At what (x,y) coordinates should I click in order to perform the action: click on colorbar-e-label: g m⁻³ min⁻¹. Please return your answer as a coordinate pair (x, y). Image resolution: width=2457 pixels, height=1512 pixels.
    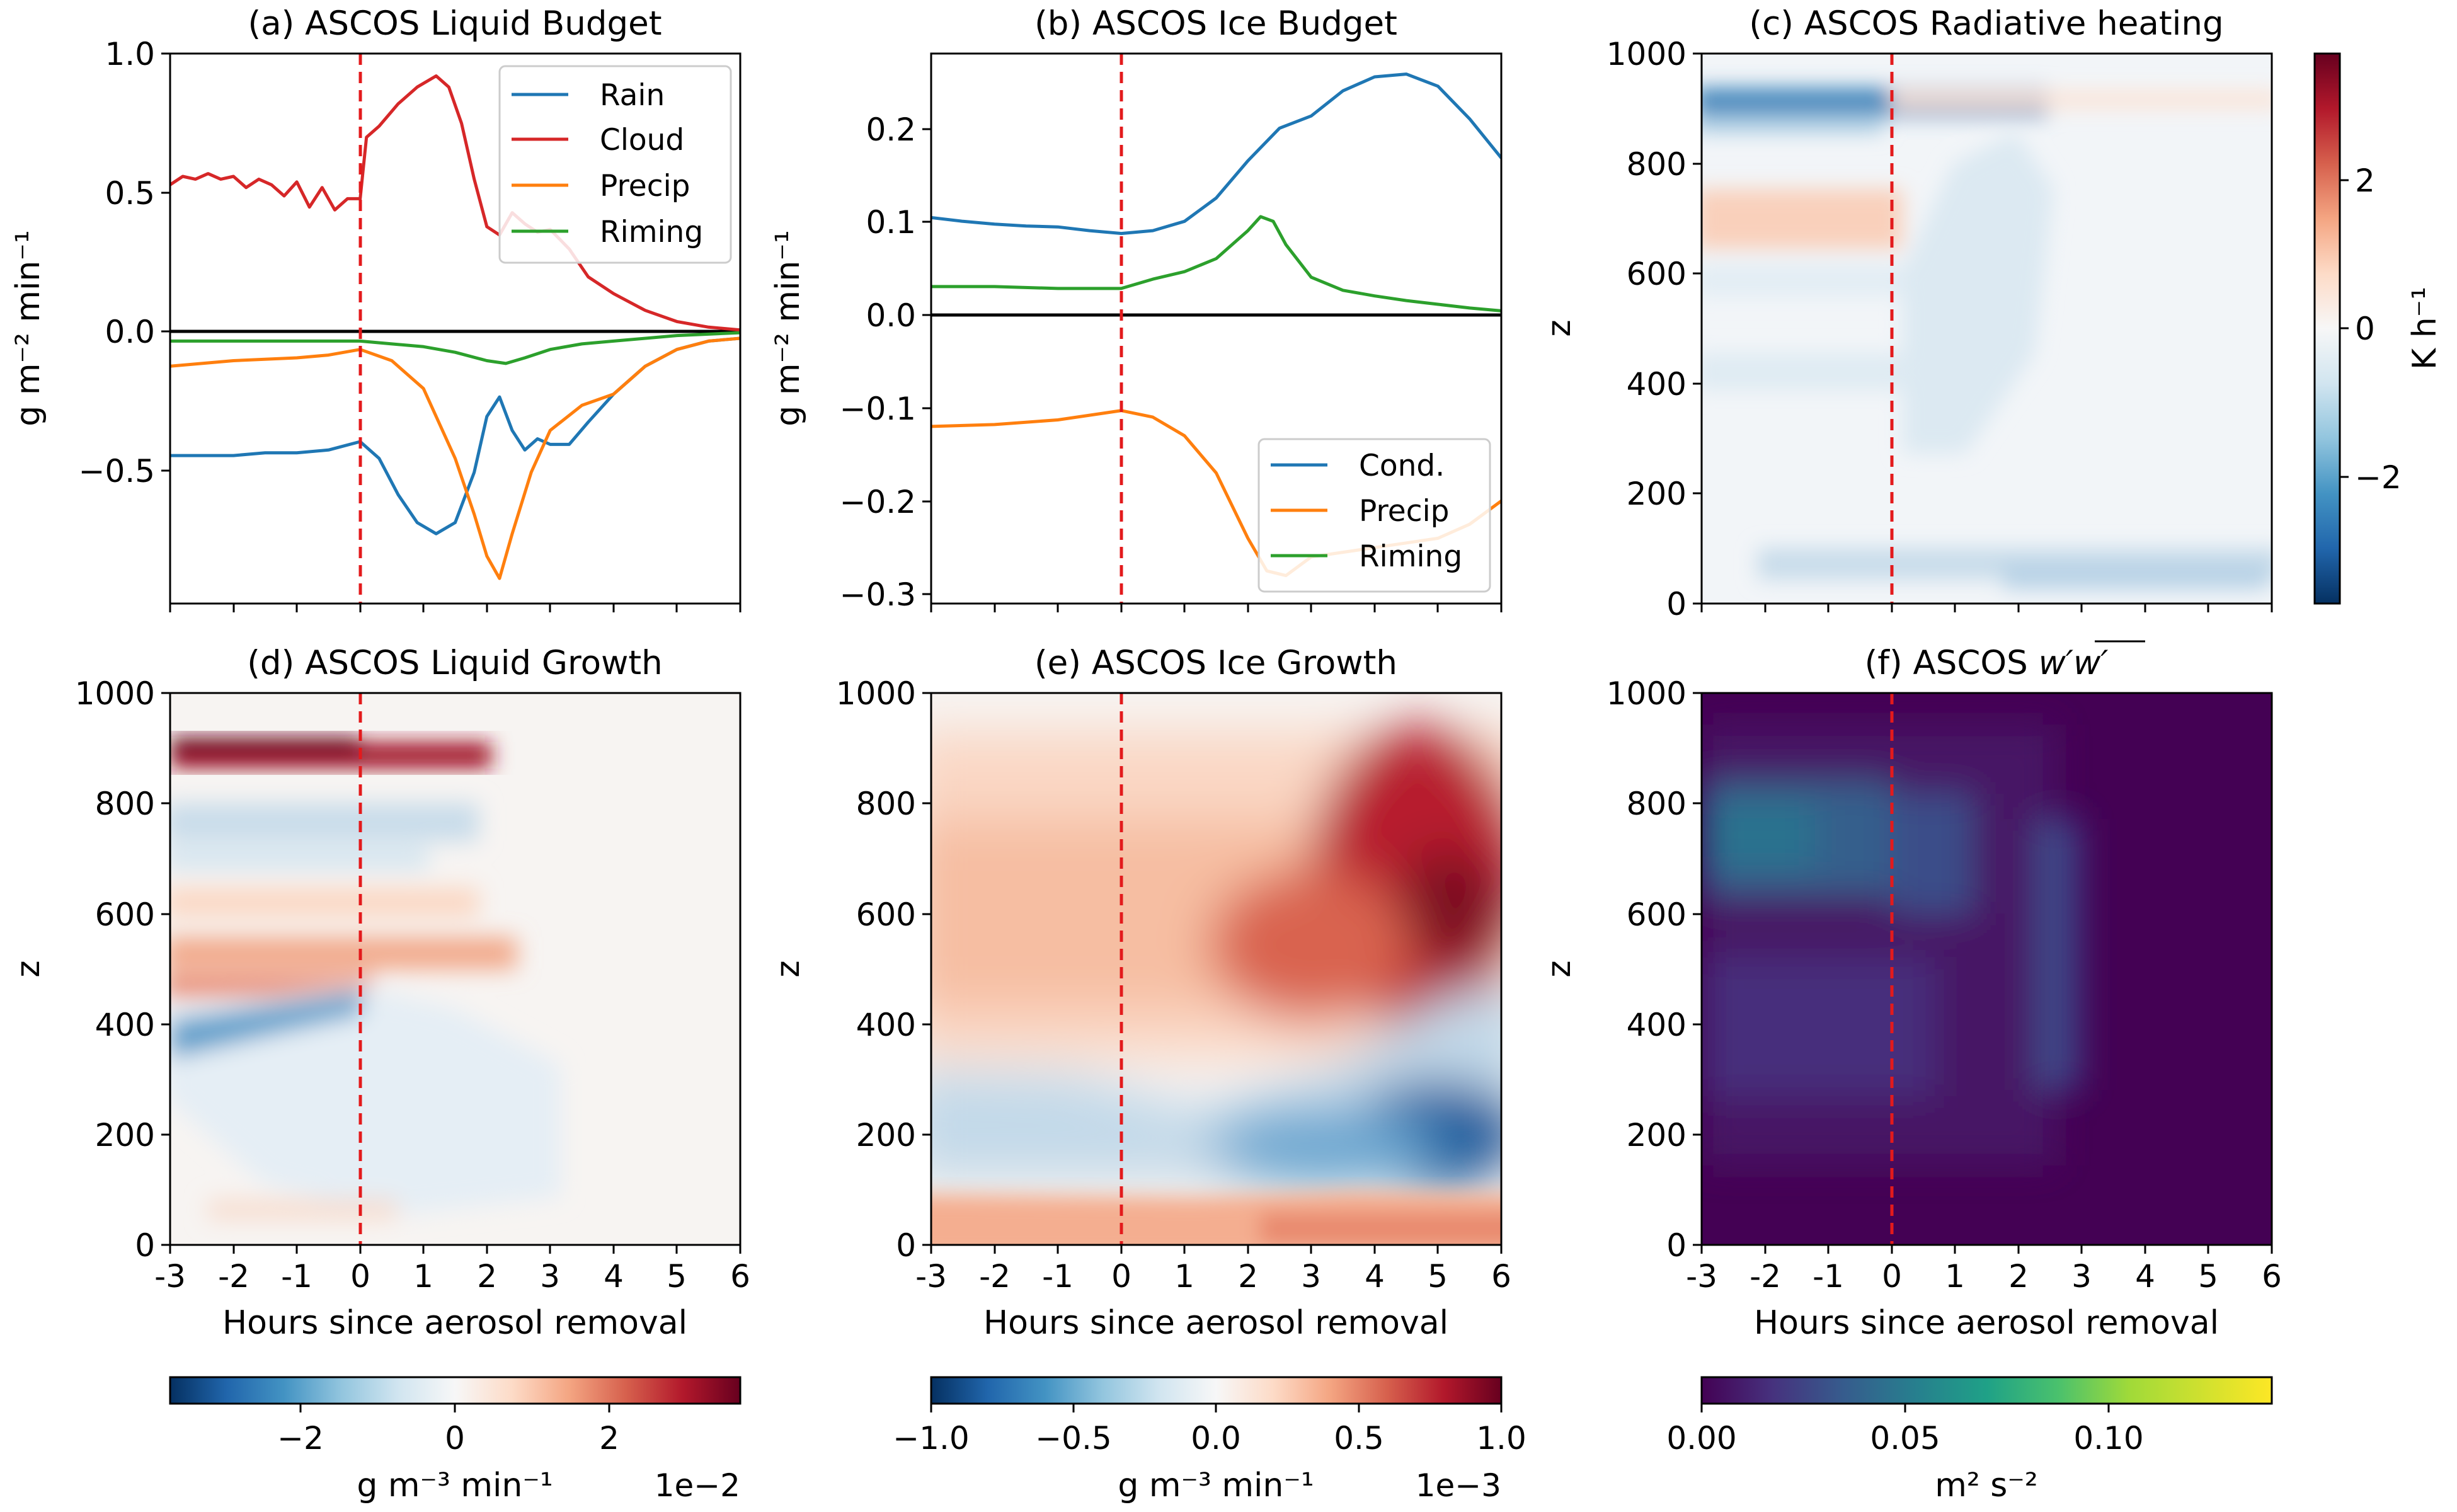
    Looking at the image, I should click on (1216, 1485).